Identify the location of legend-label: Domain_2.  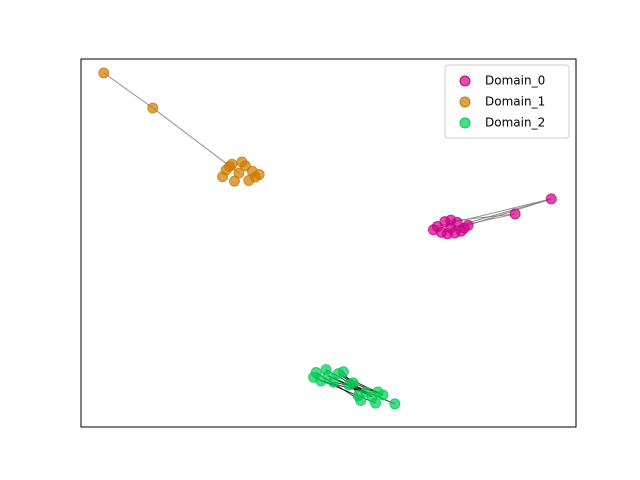
(515, 123).